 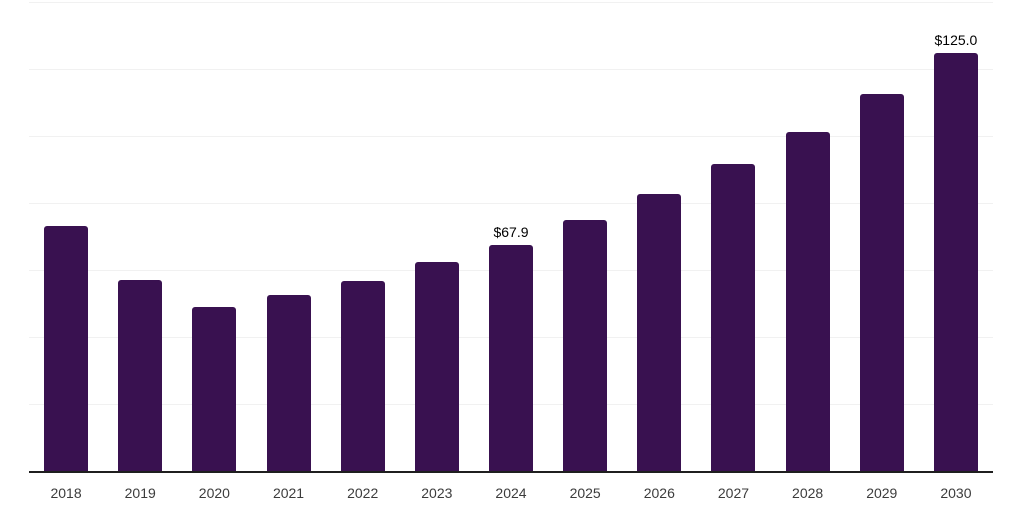 What do you see at coordinates (140, 376) in the screenshot?
I see `bar-2019` at bounding box center [140, 376].